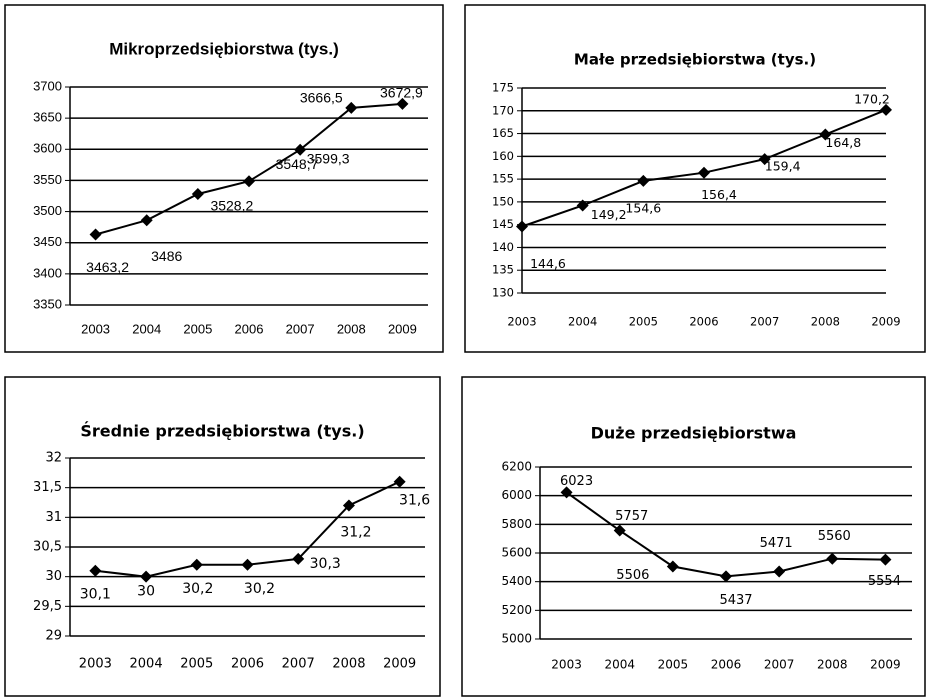 The image size is (926, 697). I want to click on data-label: 3486, so click(166, 256).